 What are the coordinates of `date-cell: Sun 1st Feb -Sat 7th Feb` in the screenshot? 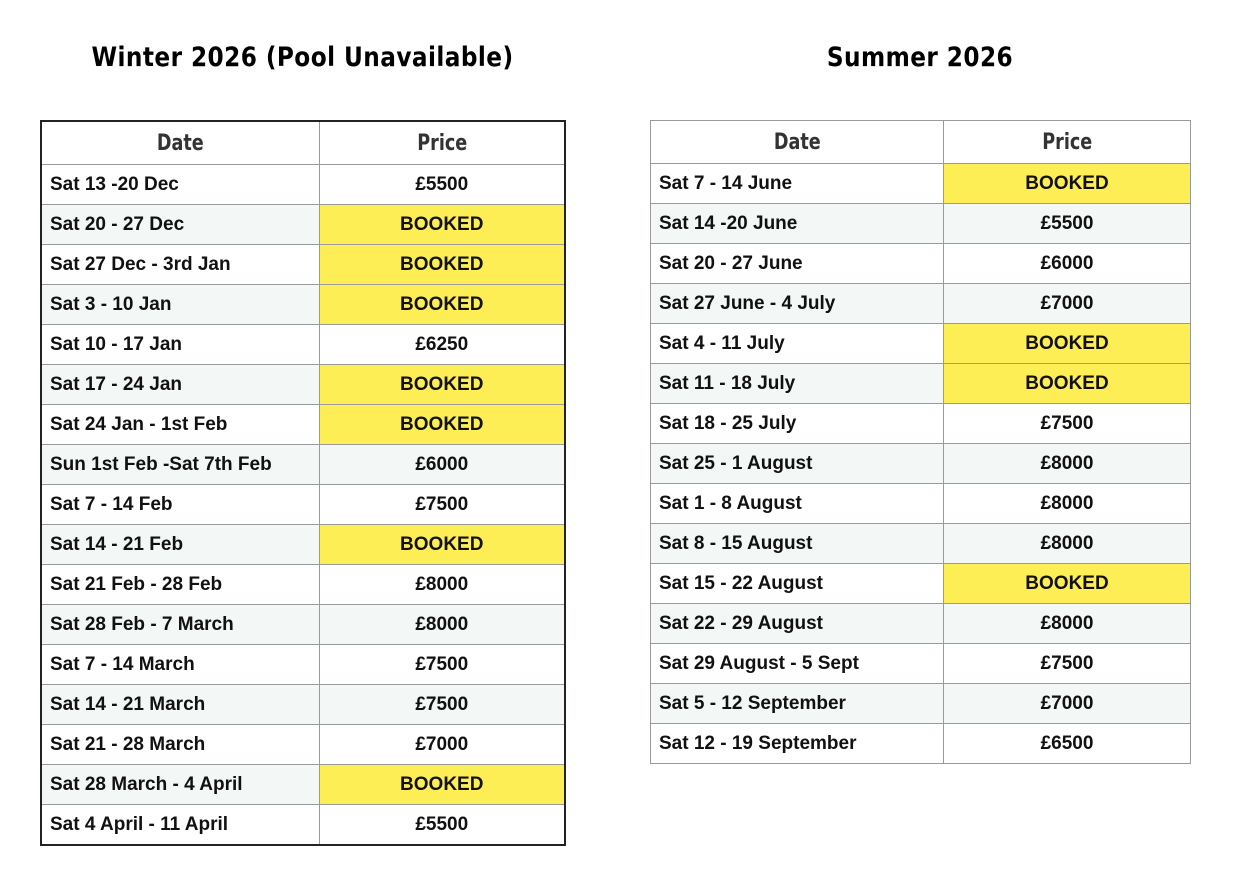 It's located at (180, 464).